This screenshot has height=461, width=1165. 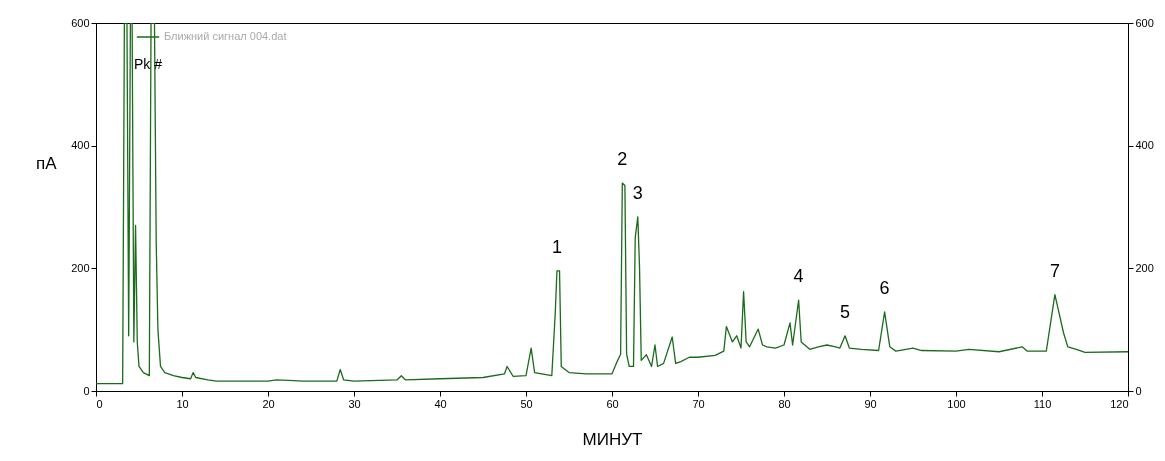 I want to click on legend-label: Ближний сигнал 004.dat, so click(x=225, y=36).